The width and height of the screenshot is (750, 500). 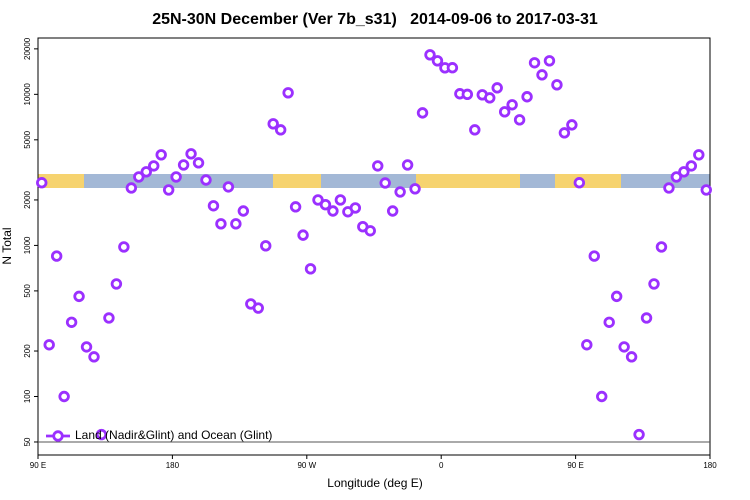 I want to click on y-tick-label: 500, so click(x=27, y=291).